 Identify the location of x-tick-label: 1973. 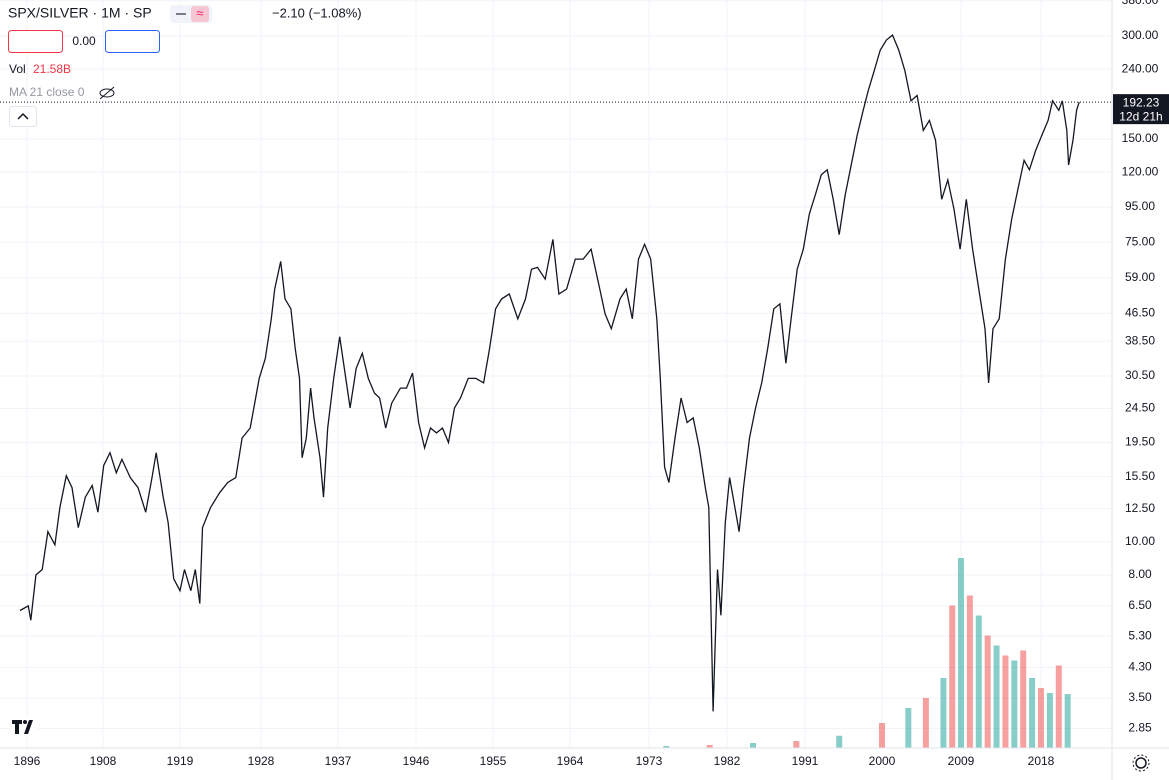
(649, 761).